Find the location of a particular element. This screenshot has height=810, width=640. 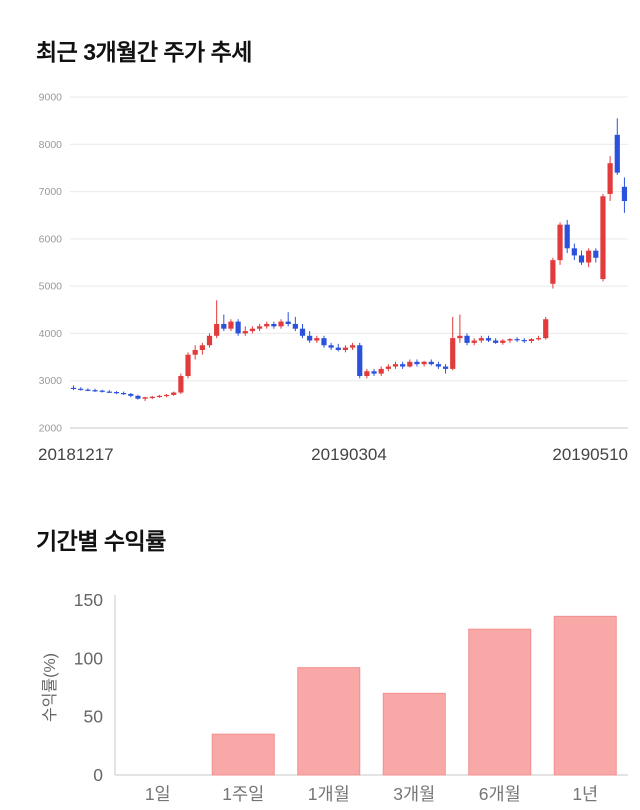

x-category-label: 6개월 is located at coordinates (500, 794).